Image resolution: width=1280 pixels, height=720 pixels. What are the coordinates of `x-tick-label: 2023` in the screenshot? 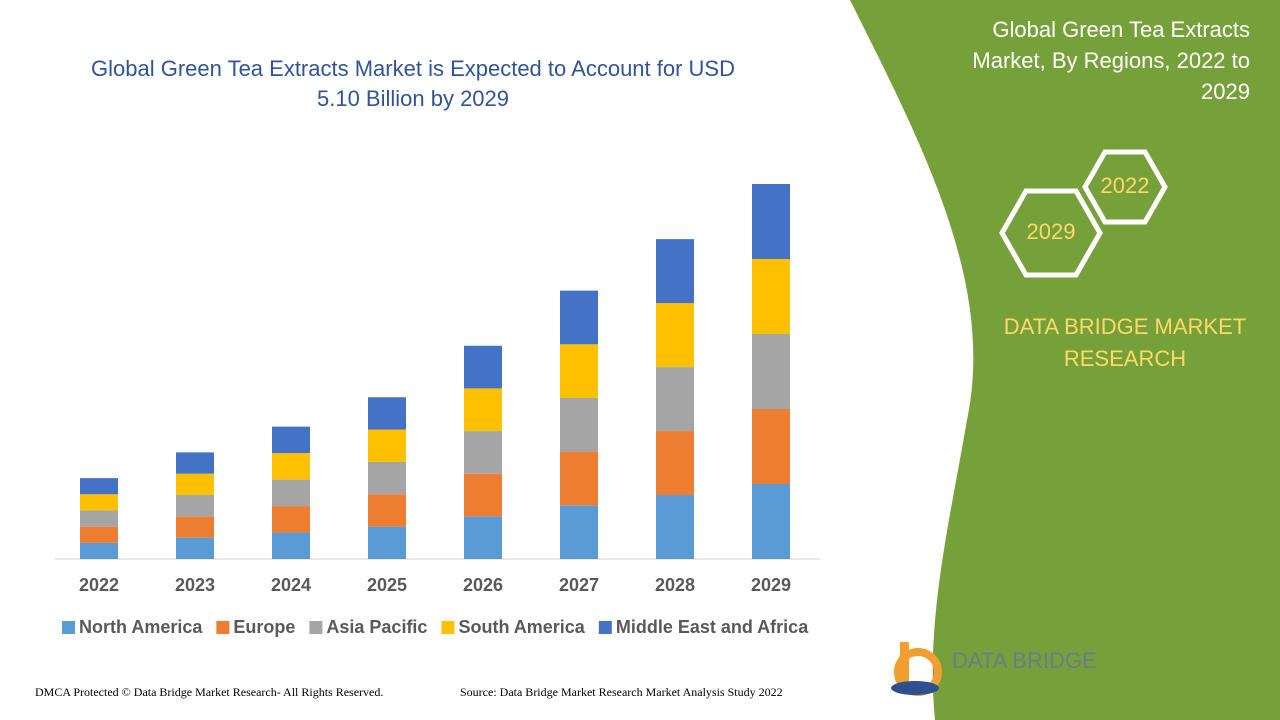 It's located at (195, 585).